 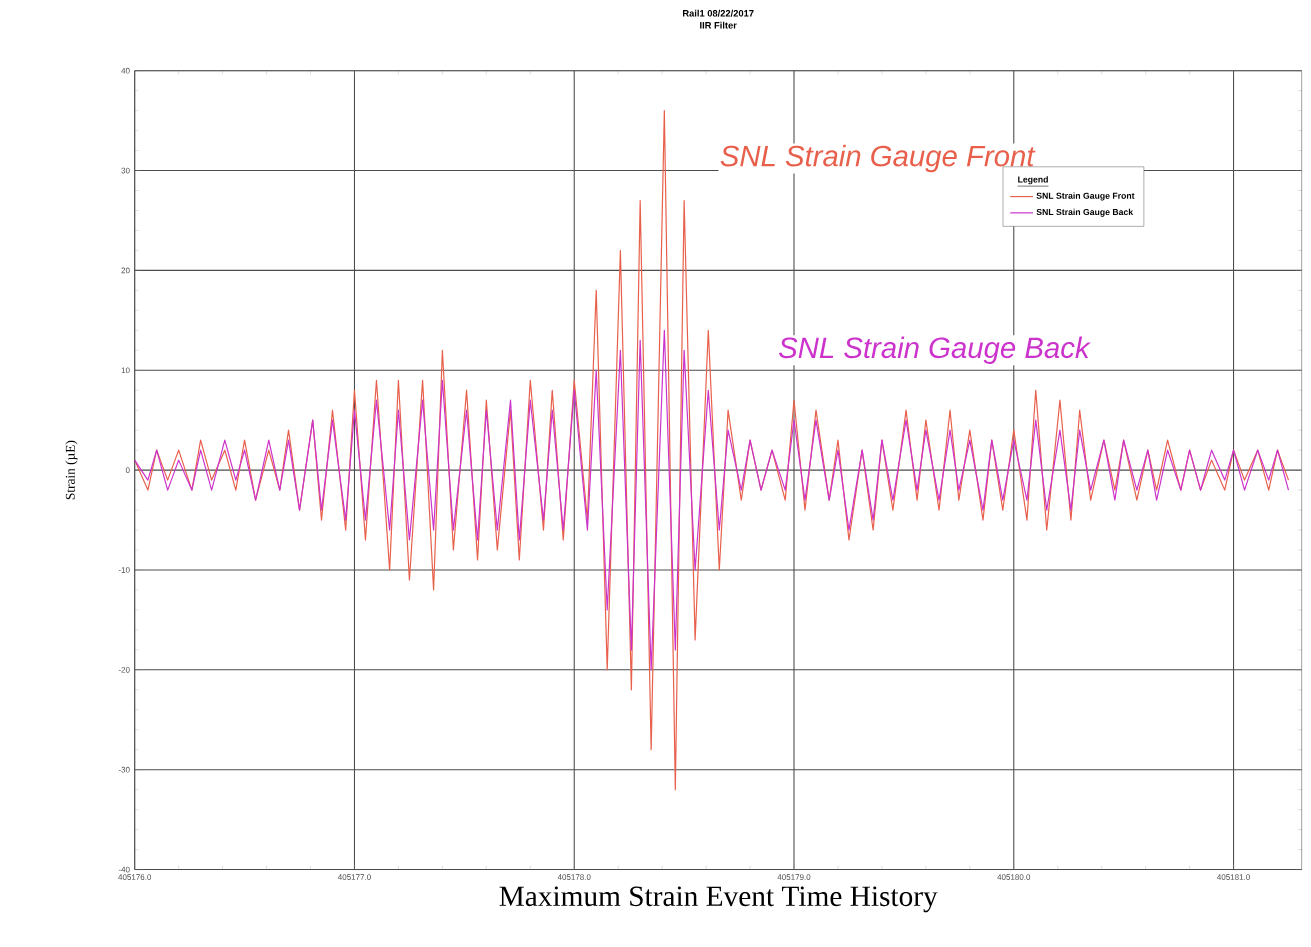 What do you see at coordinates (71, 470) in the screenshot?
I see `y-axis-title: Strain (µE)` at bounding box center [71, 470].